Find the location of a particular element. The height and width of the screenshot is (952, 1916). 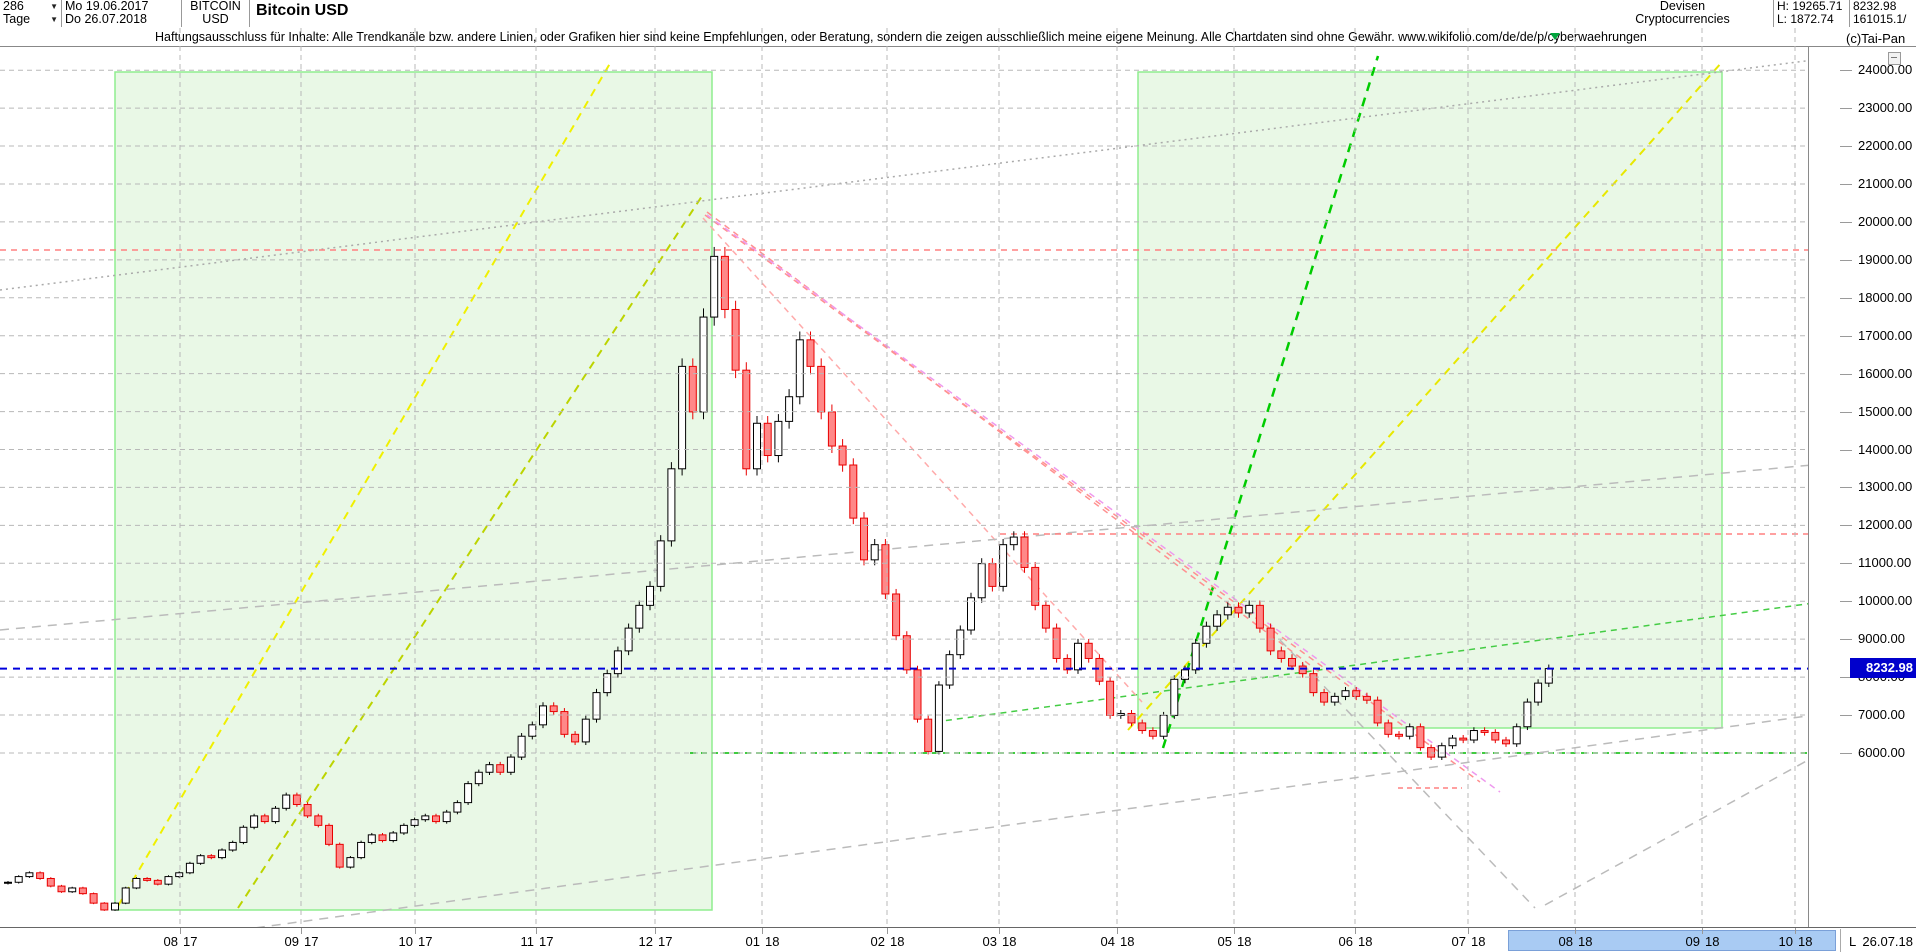

plot-right-border is located at coordinates (1808, 486).